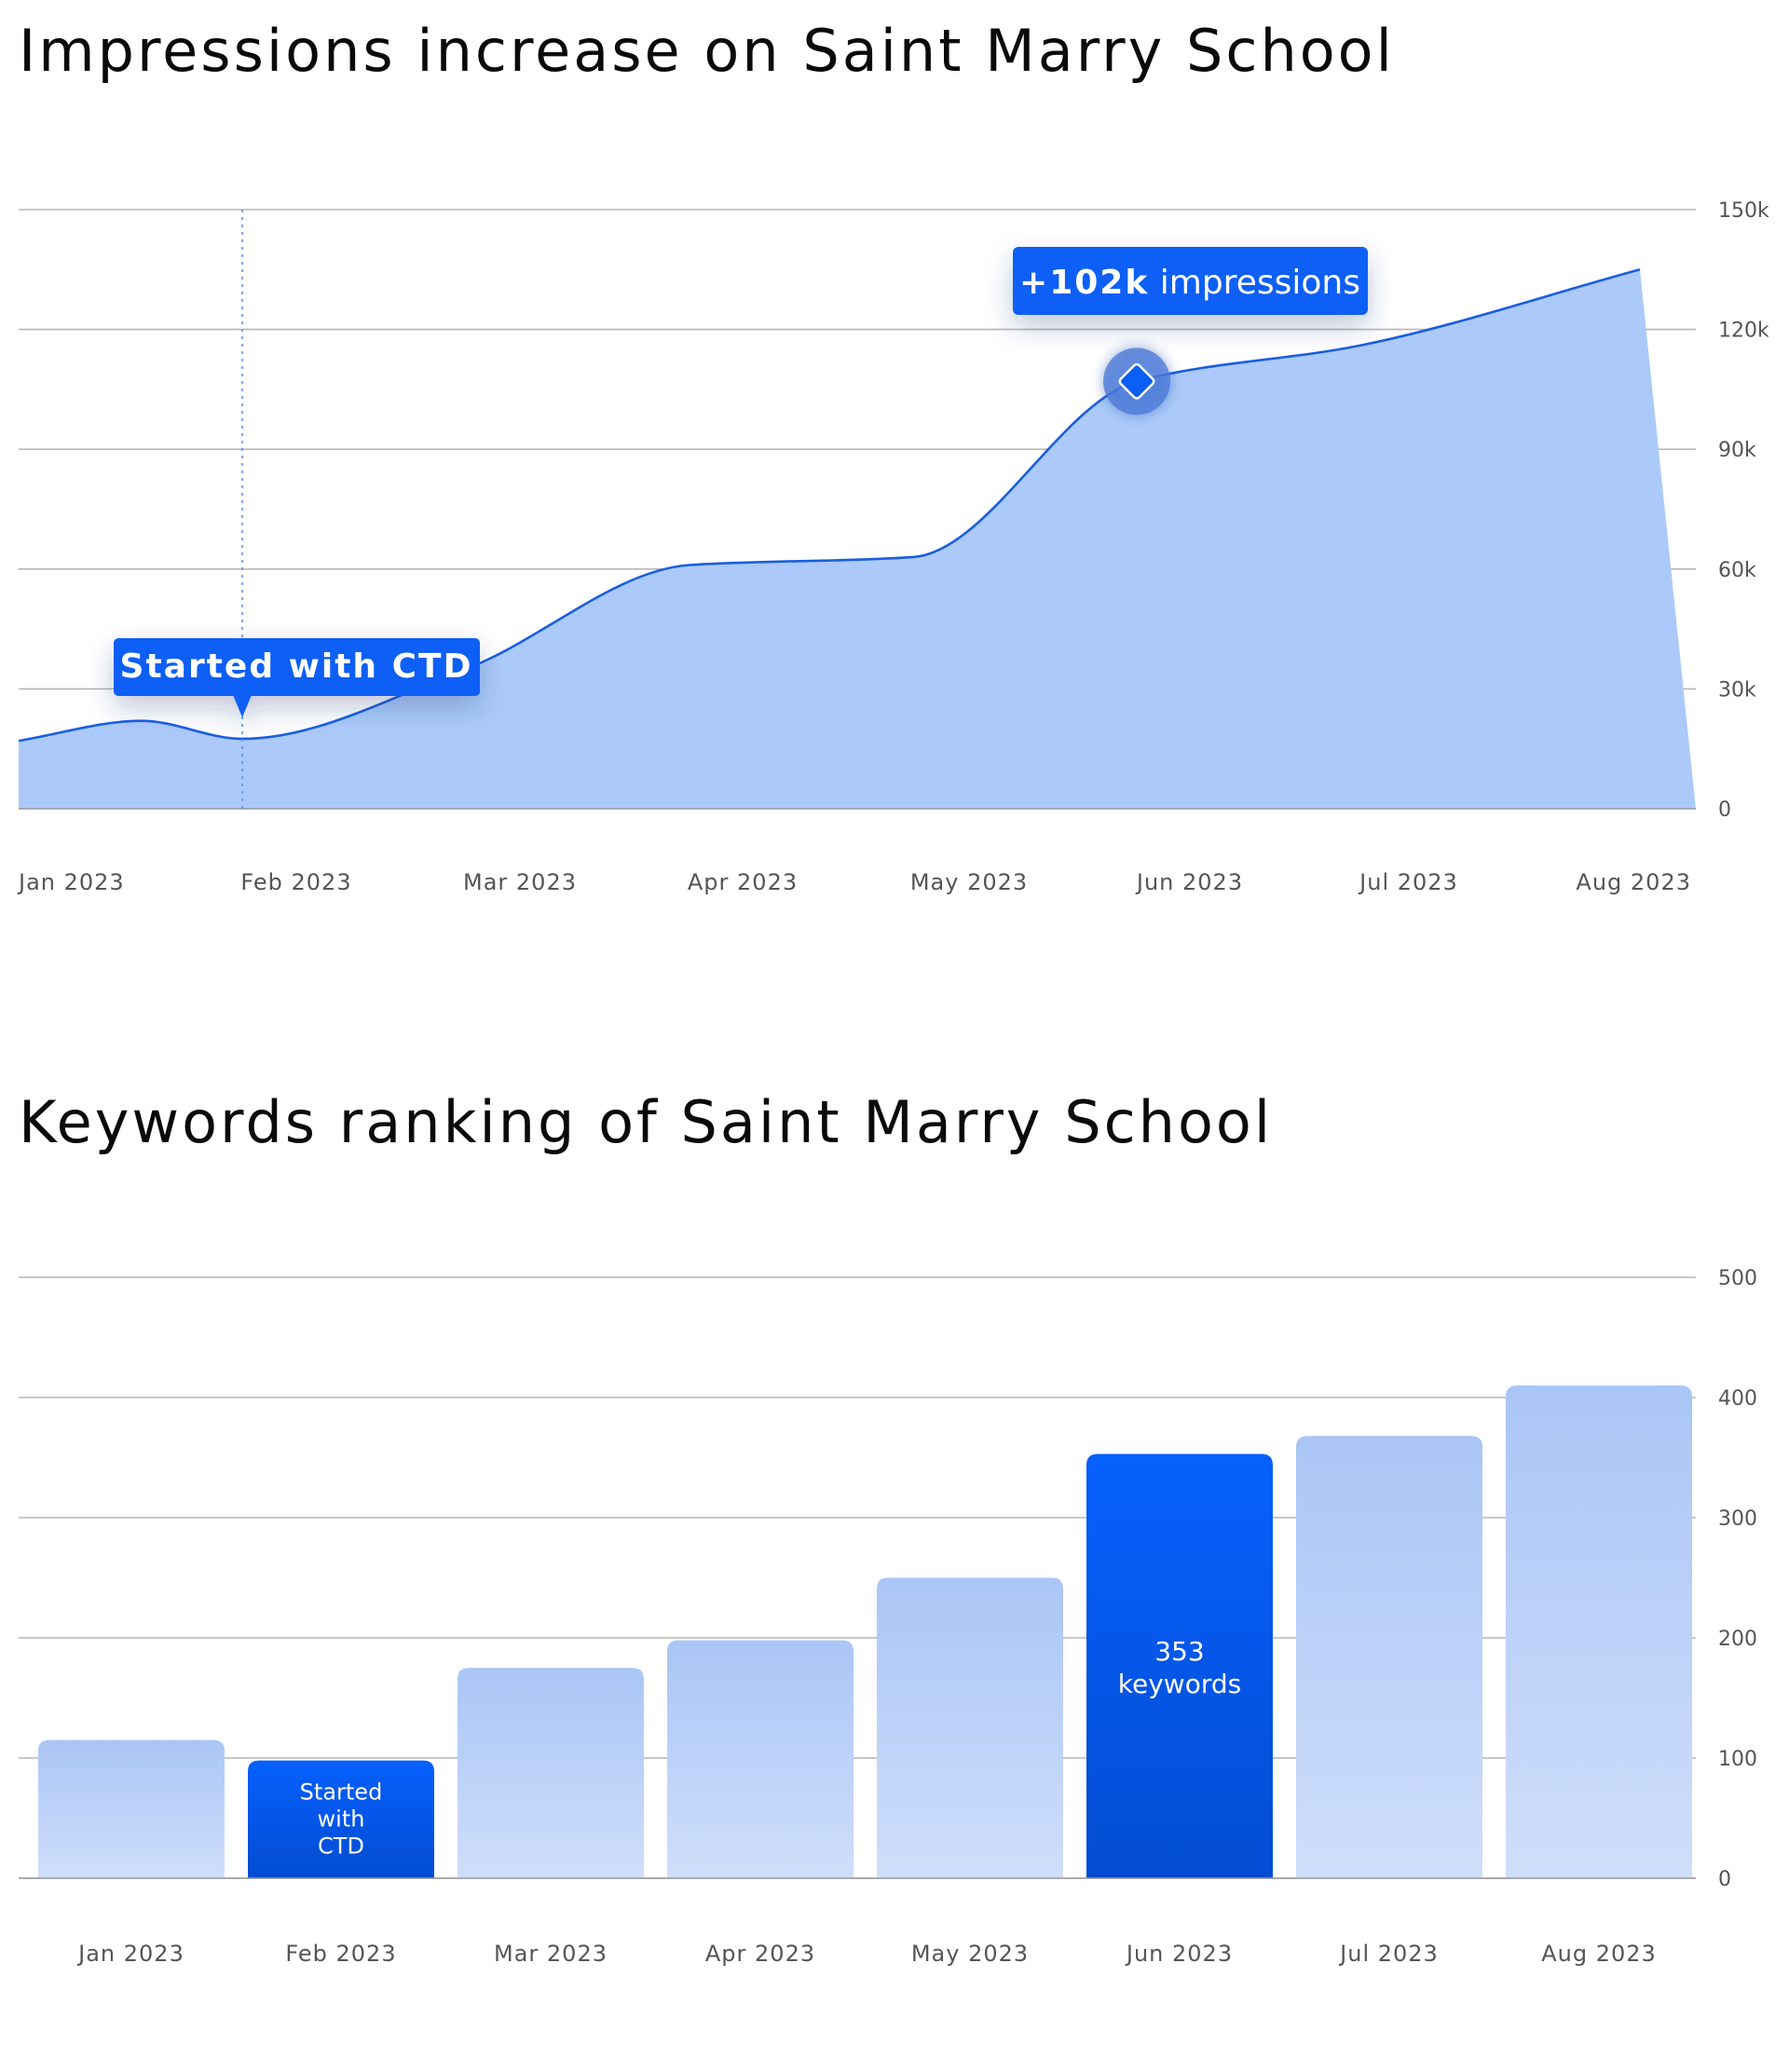 Image resolution: width=1789 pixels, height=2072 pixels. I want to click on peak-callout, so click(1190, 281).